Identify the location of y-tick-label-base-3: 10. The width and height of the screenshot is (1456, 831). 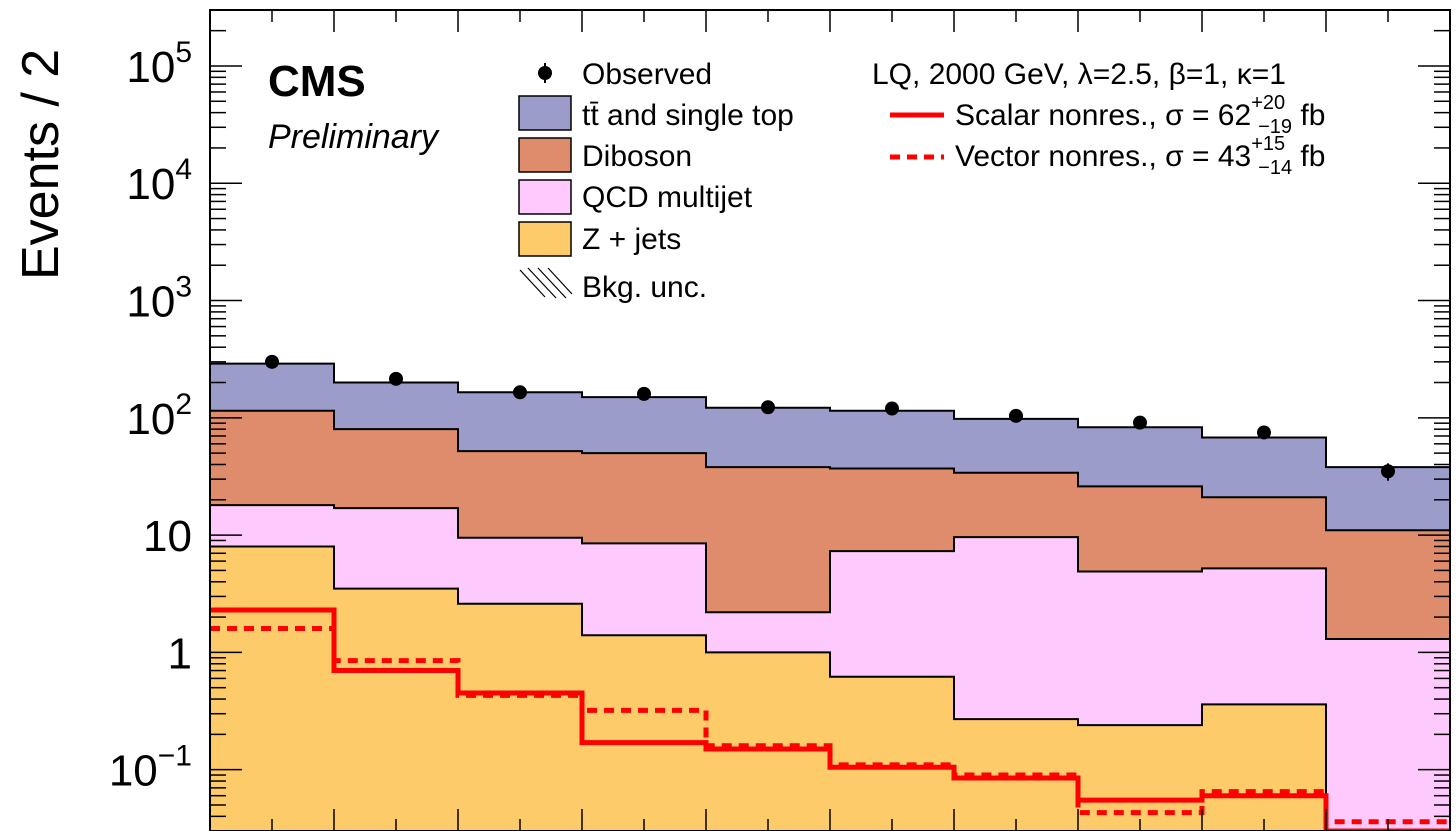
(150, 419).